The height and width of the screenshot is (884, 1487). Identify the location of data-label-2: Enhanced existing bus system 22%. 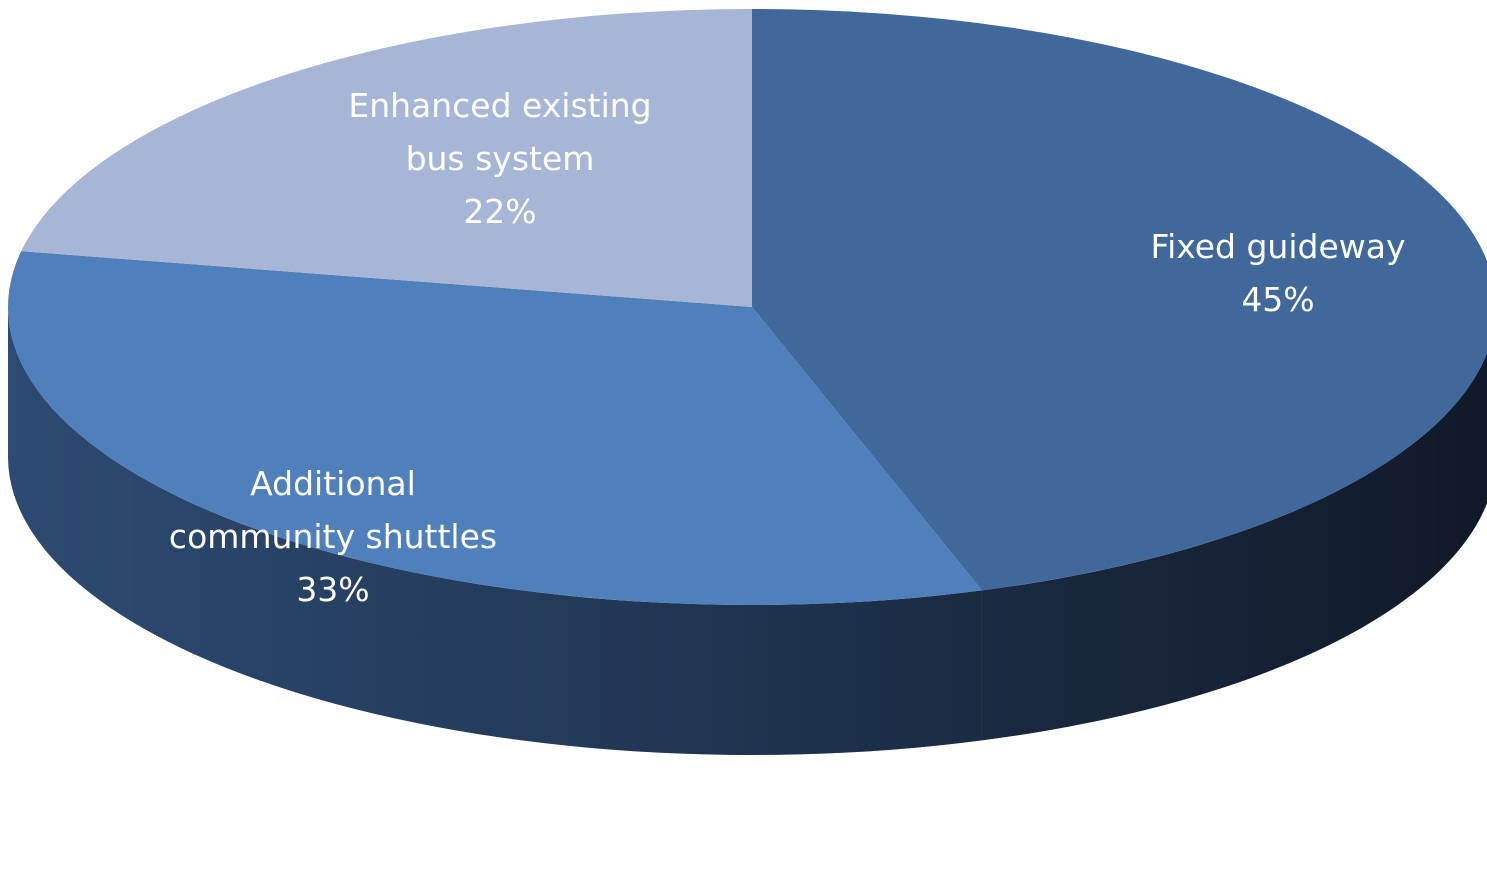
(499, 158).